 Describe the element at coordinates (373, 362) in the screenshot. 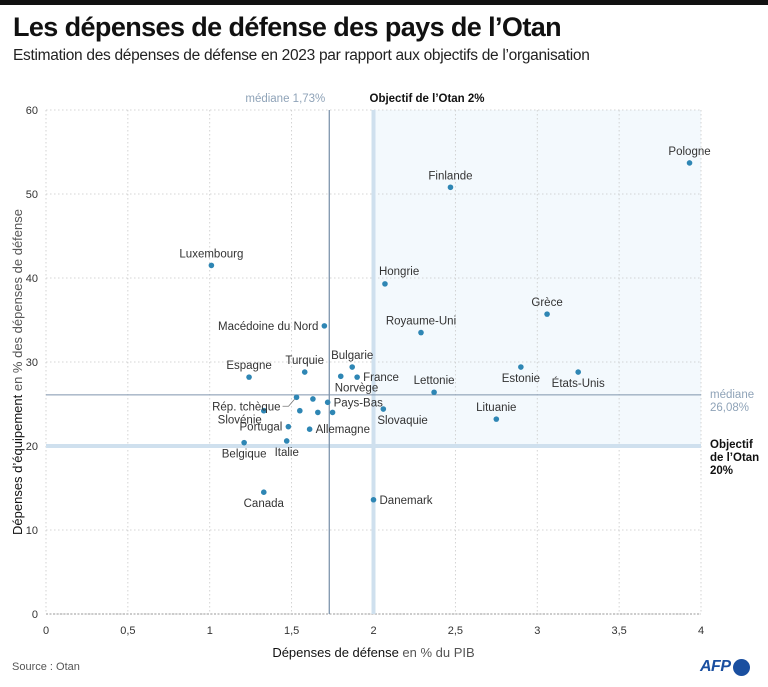

I see `target-x-band` at that location.